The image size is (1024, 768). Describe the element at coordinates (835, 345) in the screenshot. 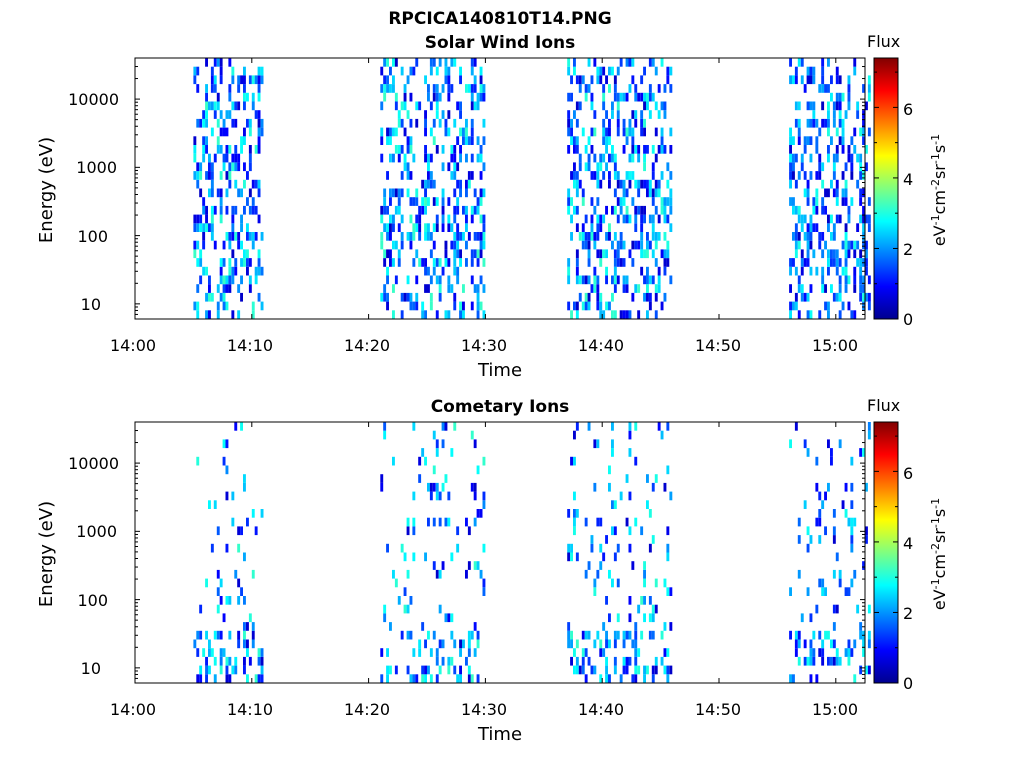

I see `x-tick-label: 15:00` at that location.